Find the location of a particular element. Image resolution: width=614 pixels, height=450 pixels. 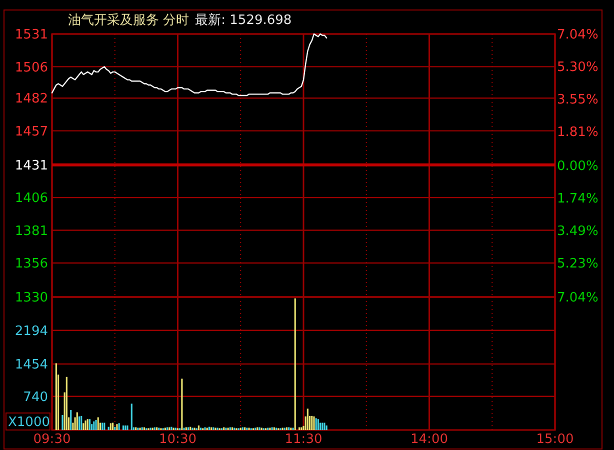

y2-tick-label: 1.74% is located at coordinates (577, 199).